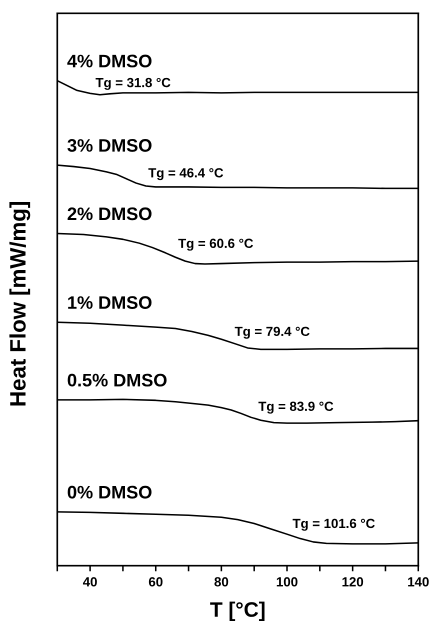  What do you see at coordinates (89, 582) in the screenshot?
I see `x-tick-label: 40` at bounding box center [89, 582].